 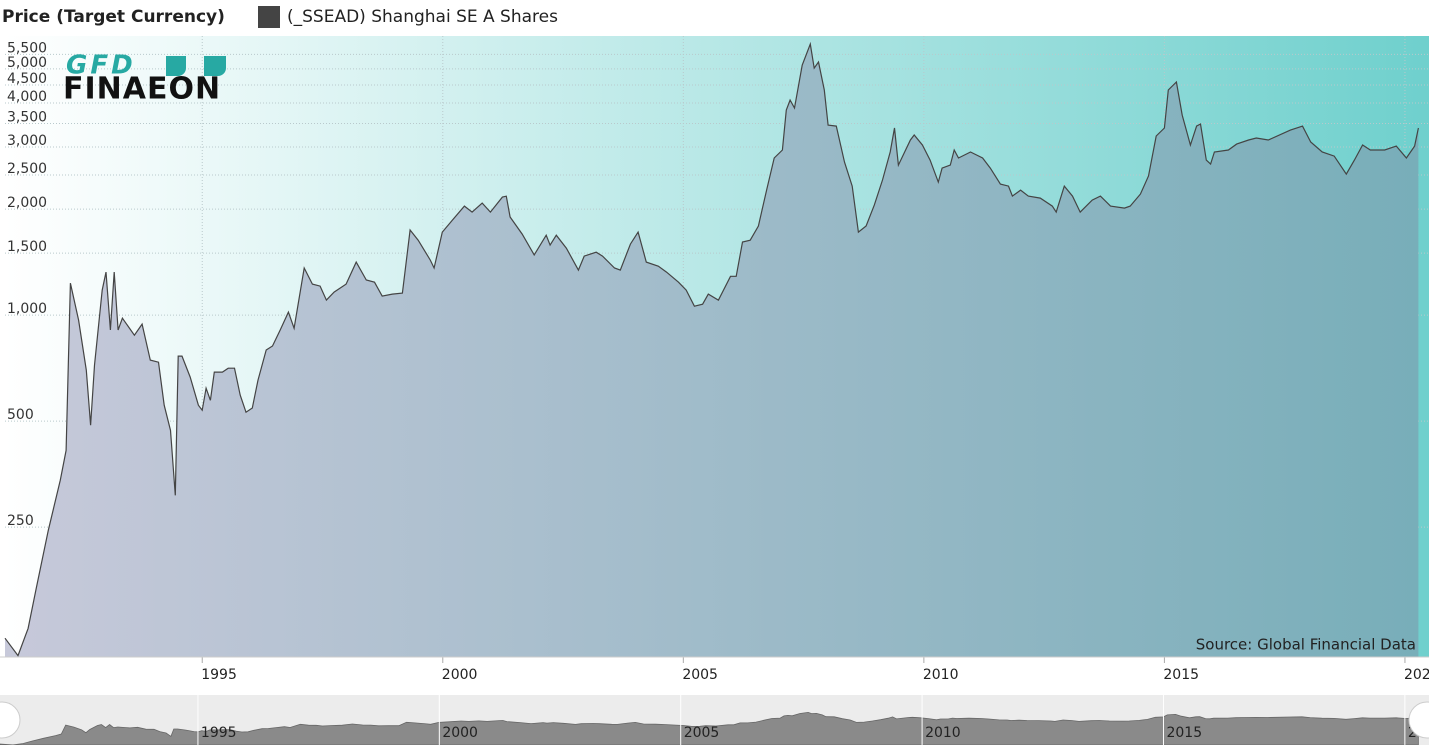 I want to click on source-note: Source: Global Financial Data, so click(x=1306, y=645).